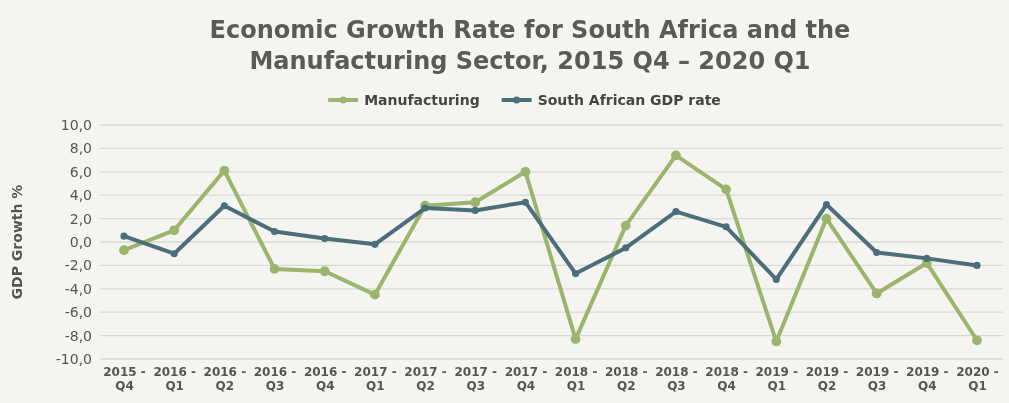  Describe the element at coordinates (676, 378) in the screenshot. I see `x-tick-label: 2018 - Q3` at that location.